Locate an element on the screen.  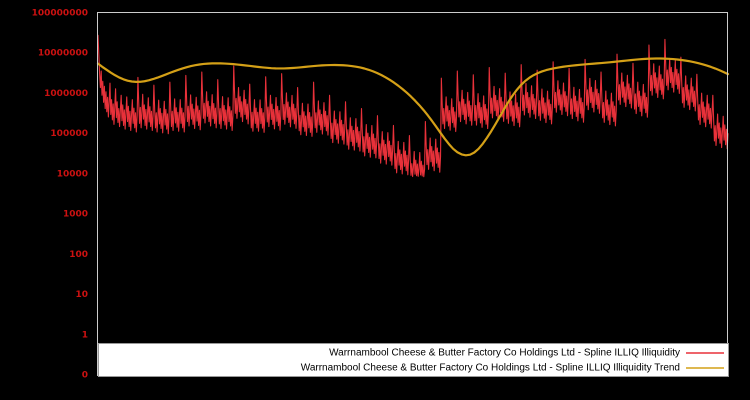
y-axis-tick-label: 1000000 is located at coordinates (66, 94).